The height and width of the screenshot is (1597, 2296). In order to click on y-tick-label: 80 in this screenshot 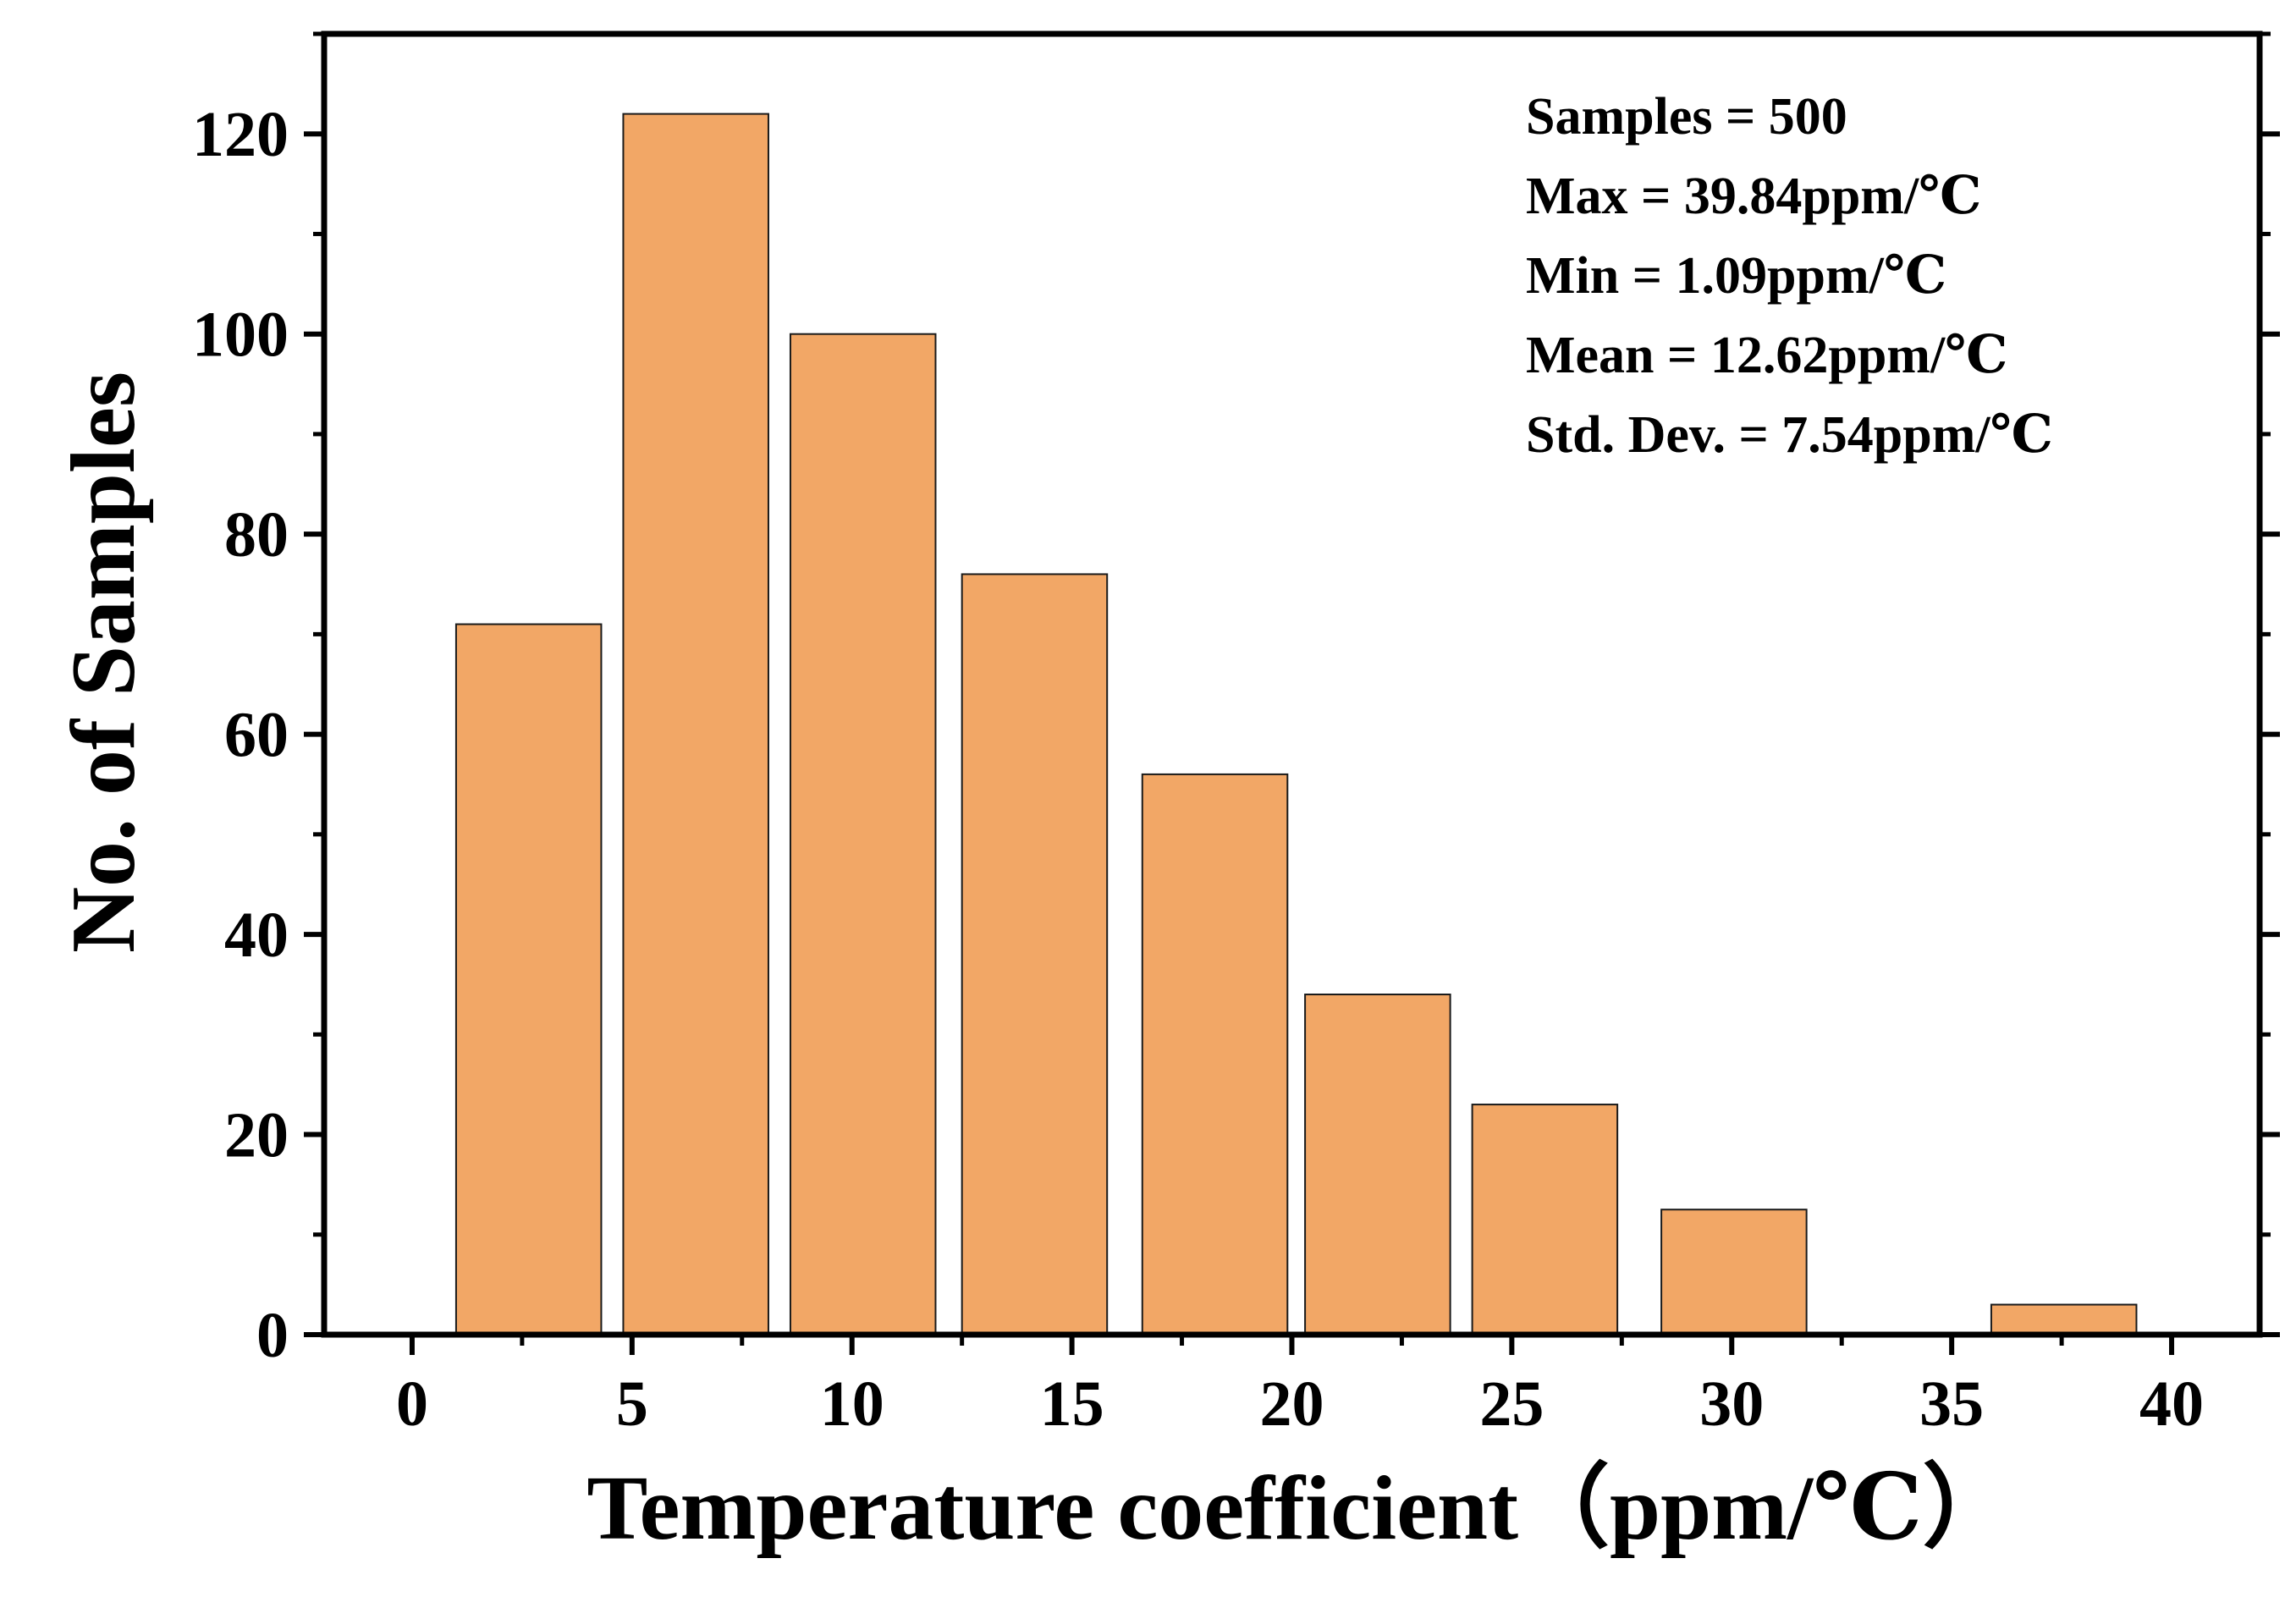, I will do `click(256, 534)`.